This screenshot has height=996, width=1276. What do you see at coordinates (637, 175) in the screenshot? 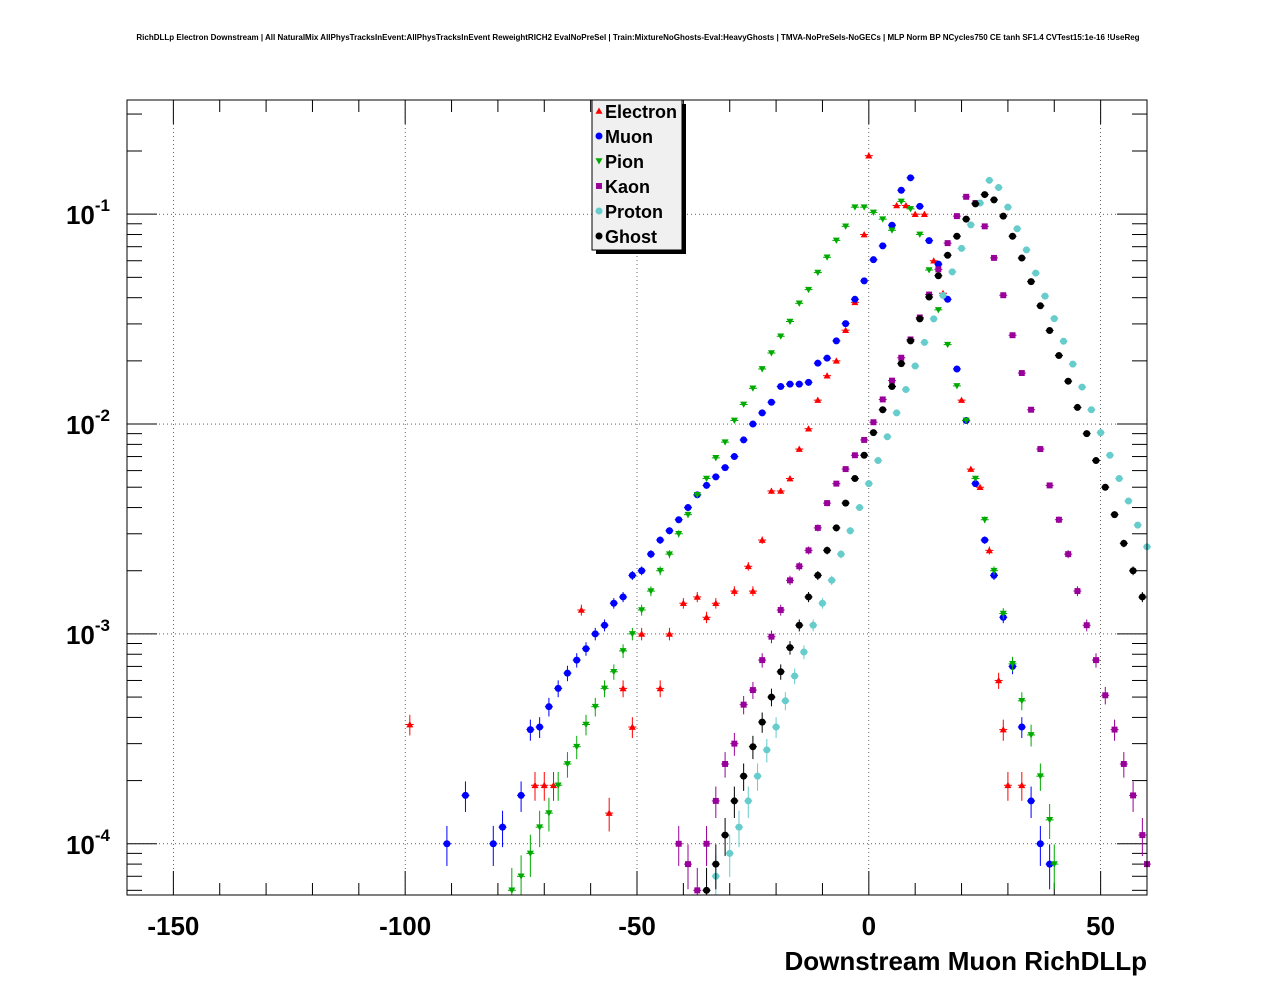
I see `legend-box` at bounding box center [637, 175].